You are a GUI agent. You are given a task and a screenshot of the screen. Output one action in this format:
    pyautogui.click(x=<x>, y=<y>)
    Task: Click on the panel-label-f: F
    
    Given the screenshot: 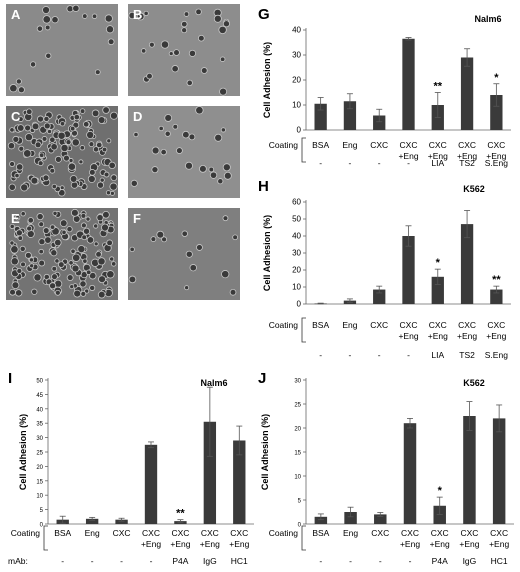 What is the action you would take?
    pyautogui.click(x=137, y=218)
    